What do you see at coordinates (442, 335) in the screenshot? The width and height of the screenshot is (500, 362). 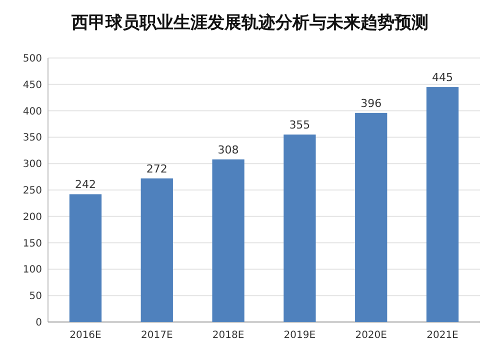 I see `x-tick-label: 2021E` at bounding box center [442, 335].